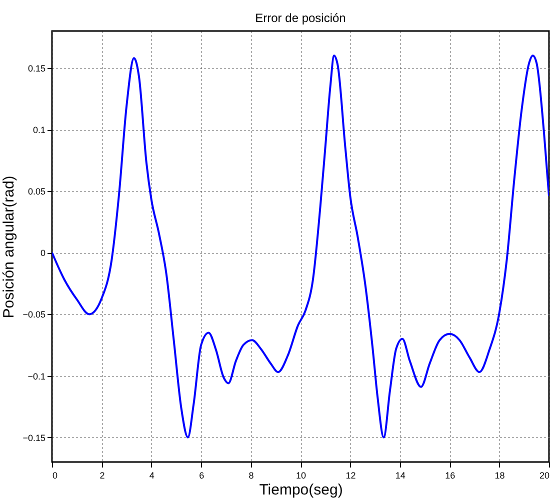 This screenshot has width=554, height=502. What do you see at coordinates (37, 376) in the screenshot?
I see `y-tick-label: −0.1` at bounding box center [37, 376].